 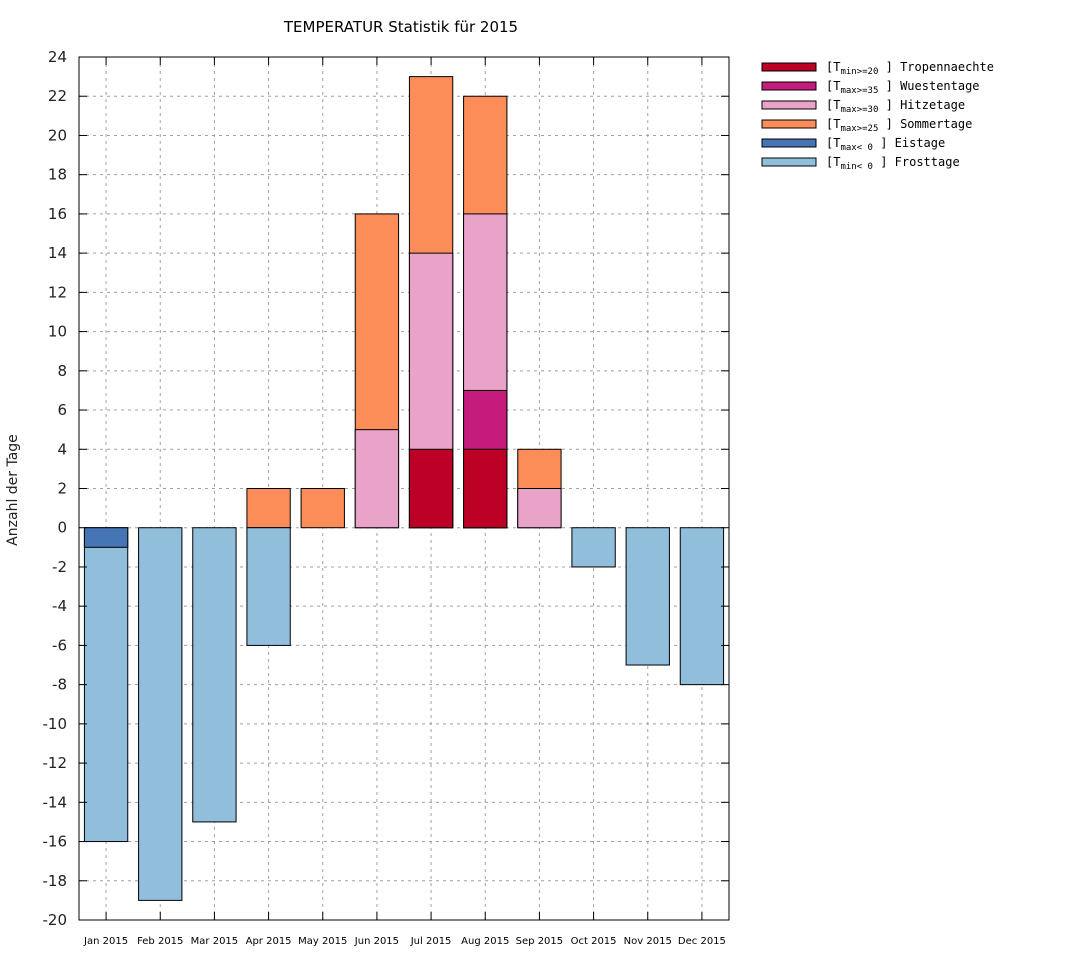 What do you see at coordinates (895, 106) in the screenshot?
I see `legend-label-hitzetage: [Tmax>=30 ] Hitzetage` at bounding box center [895, 106].